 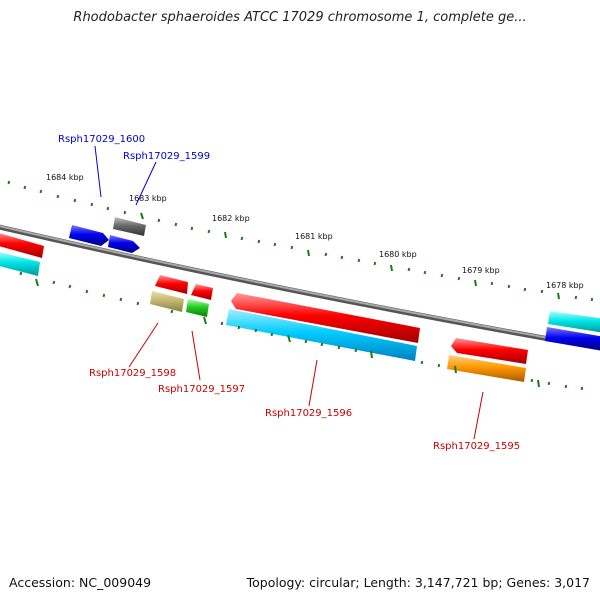 I want to click on gene-label-rsph17029-1600: Rsph17029_1600, so click(x=101, y=139).